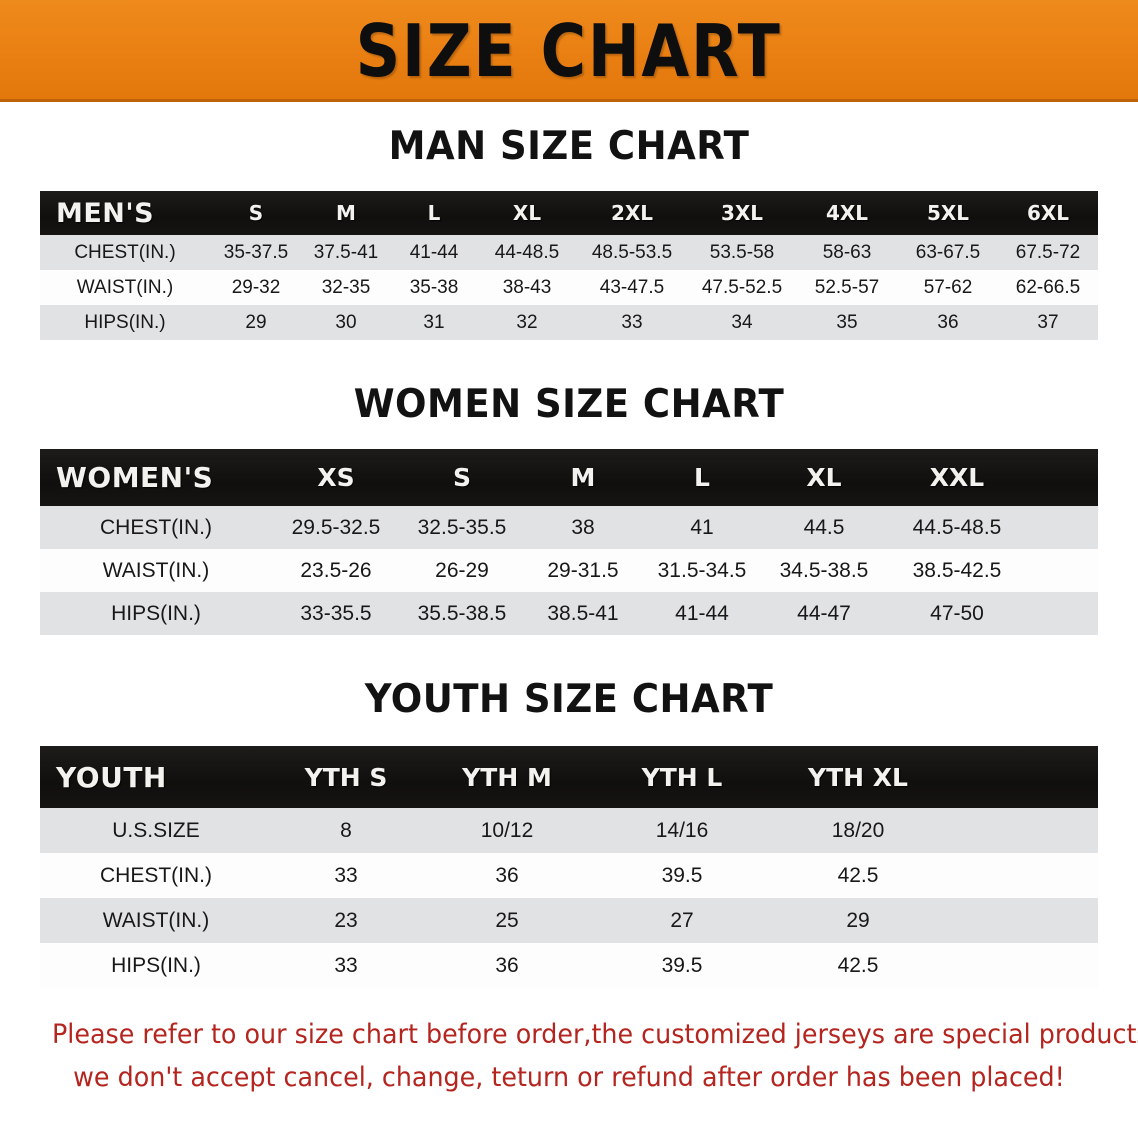 This screenshot has width=1138, height=1132. What do you see at coordinates (336, 477) in the screenshot?
I see `women-col-header-xs: XS` at bounding box center [336, 477].